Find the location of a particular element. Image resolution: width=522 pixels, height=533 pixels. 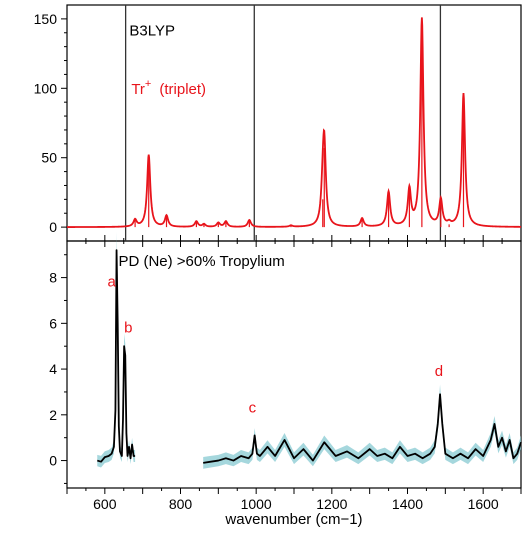

species-label: Tr+ (triplet) is located at coordinates (168, 88).